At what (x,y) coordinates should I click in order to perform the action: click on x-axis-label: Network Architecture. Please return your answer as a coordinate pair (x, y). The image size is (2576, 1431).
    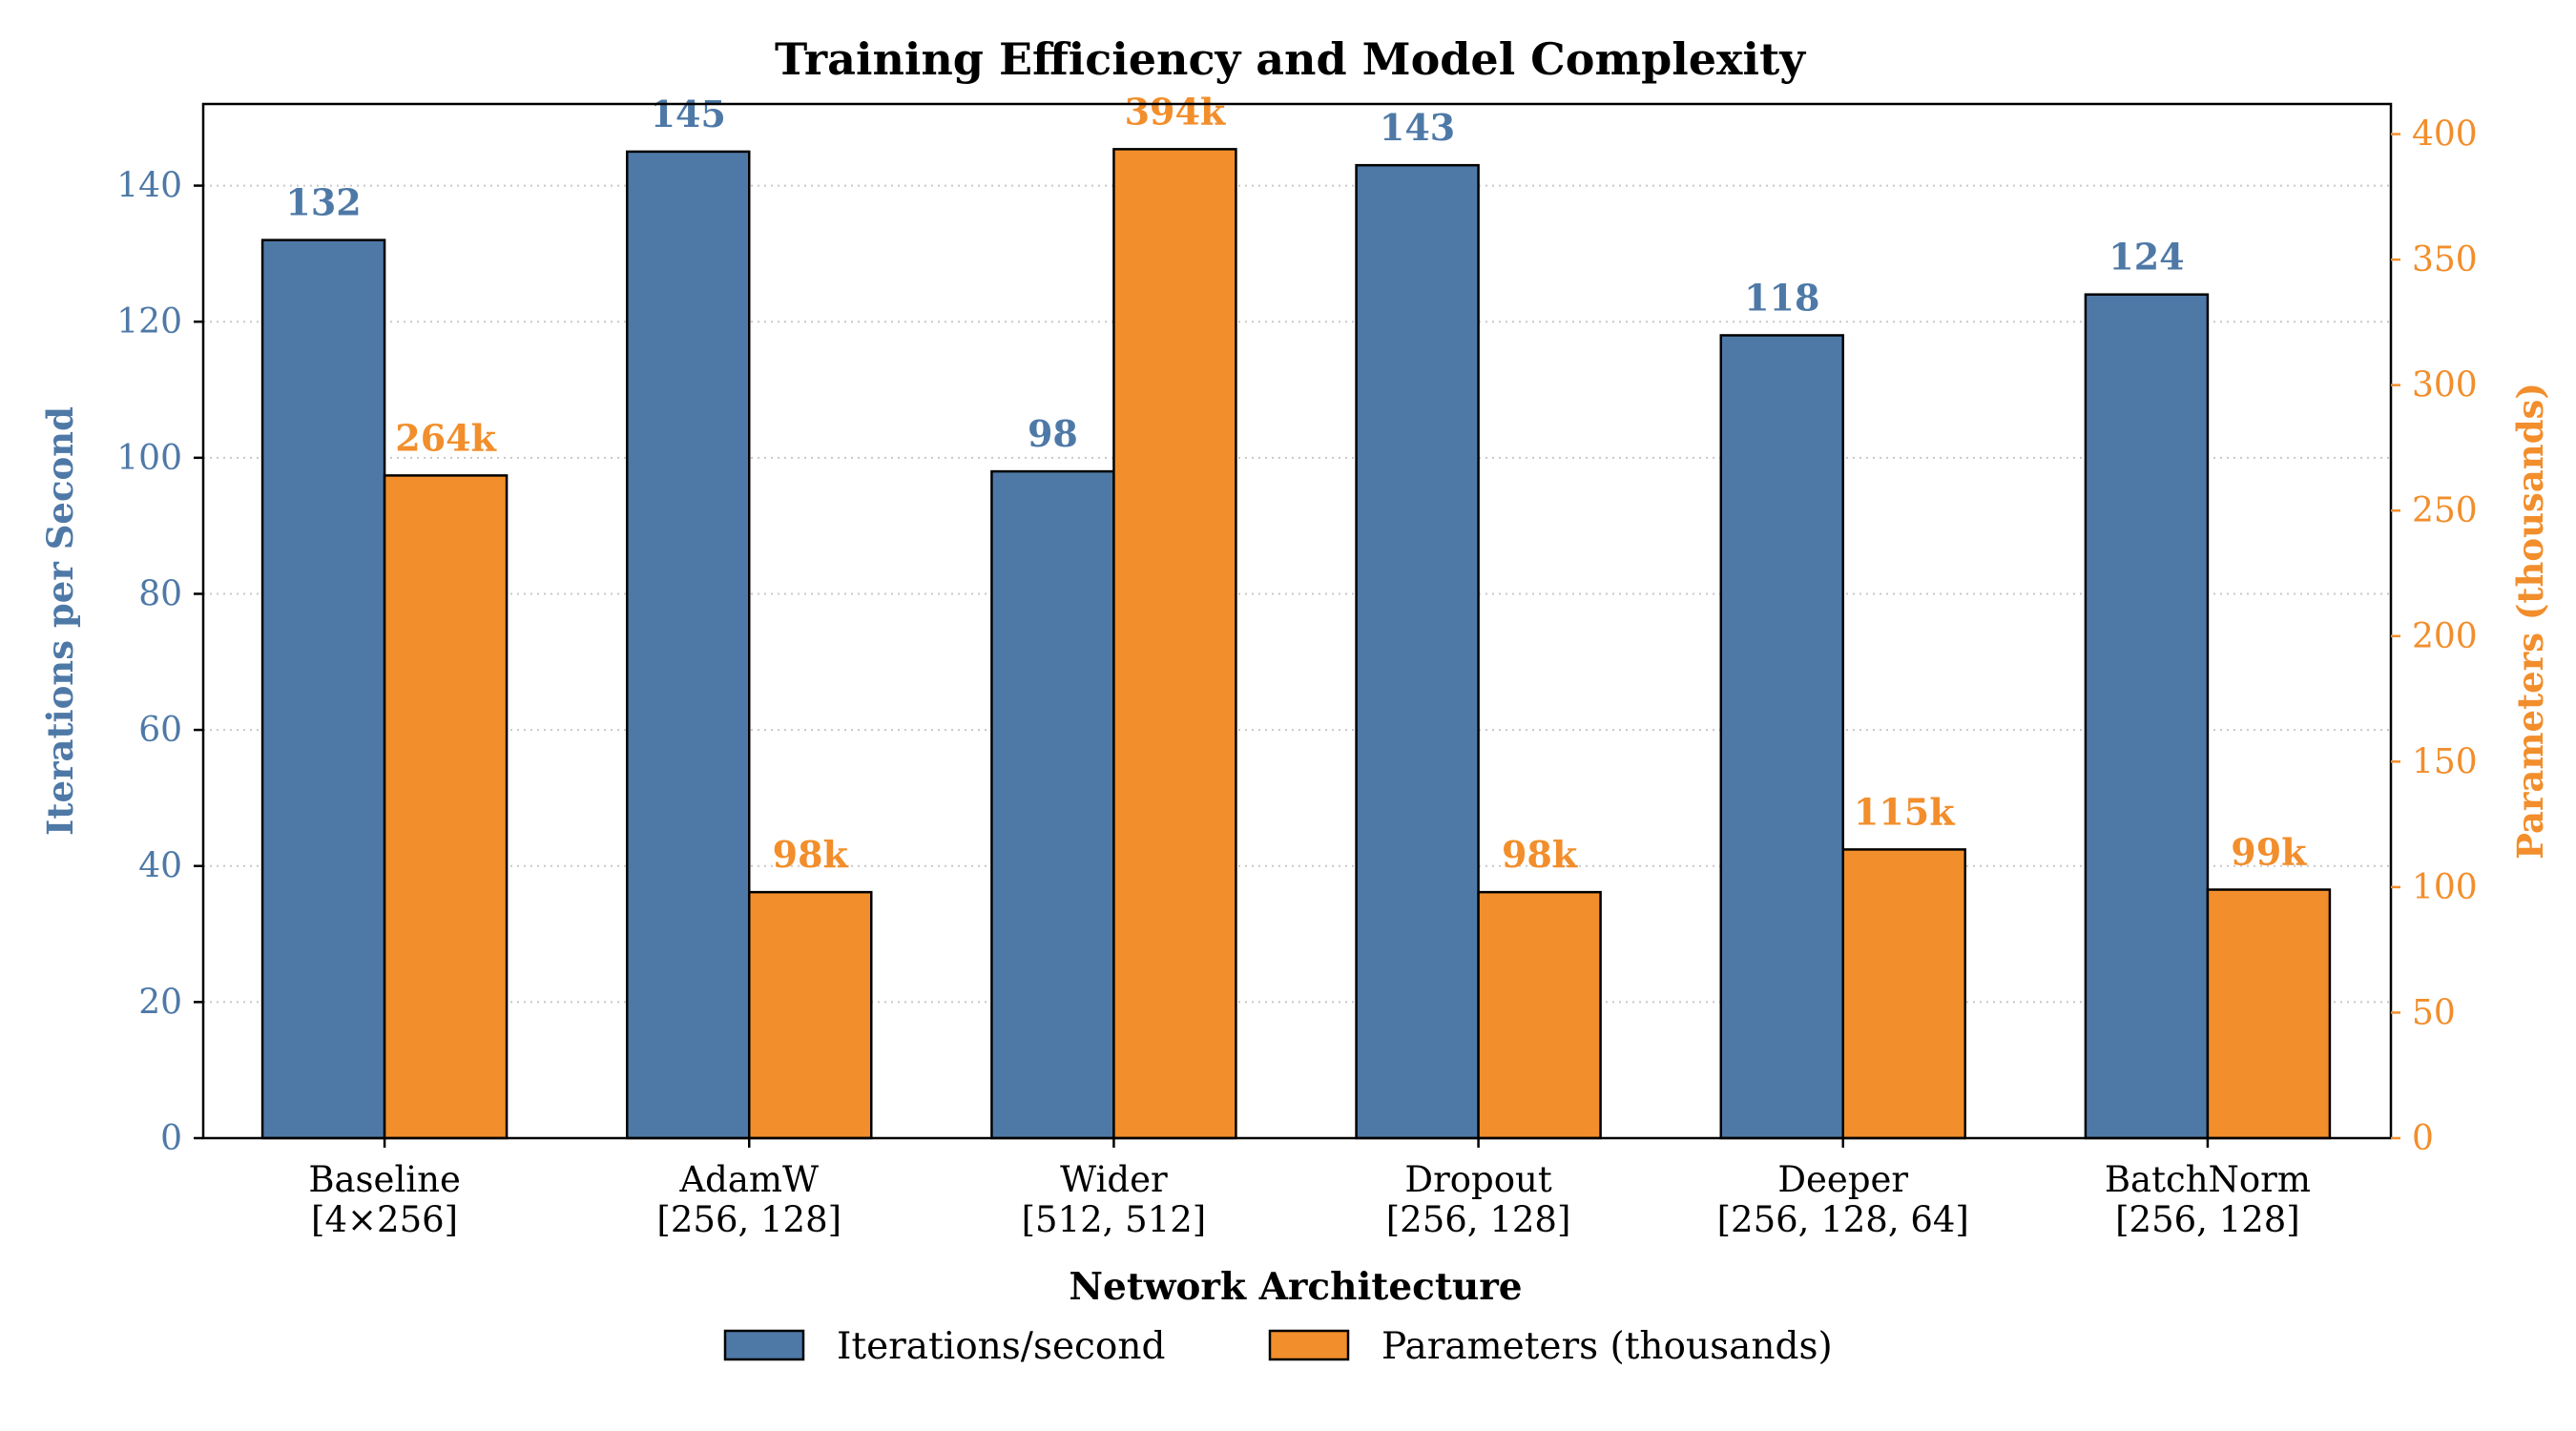
    Looking at the image, I should click on (1295, 1287).